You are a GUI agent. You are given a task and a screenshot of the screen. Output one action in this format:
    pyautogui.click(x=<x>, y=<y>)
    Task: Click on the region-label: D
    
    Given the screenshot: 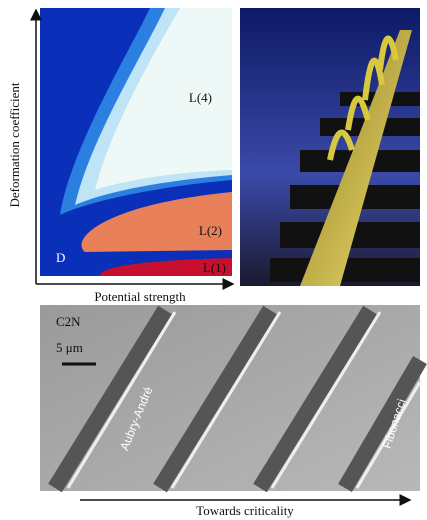 What is the action you would take?
    pyautogui.click(x=60, y=257)
    